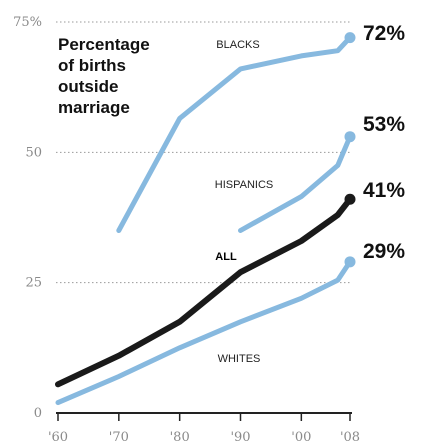  I want to click on series-end-point-whites, so click(350, 262).